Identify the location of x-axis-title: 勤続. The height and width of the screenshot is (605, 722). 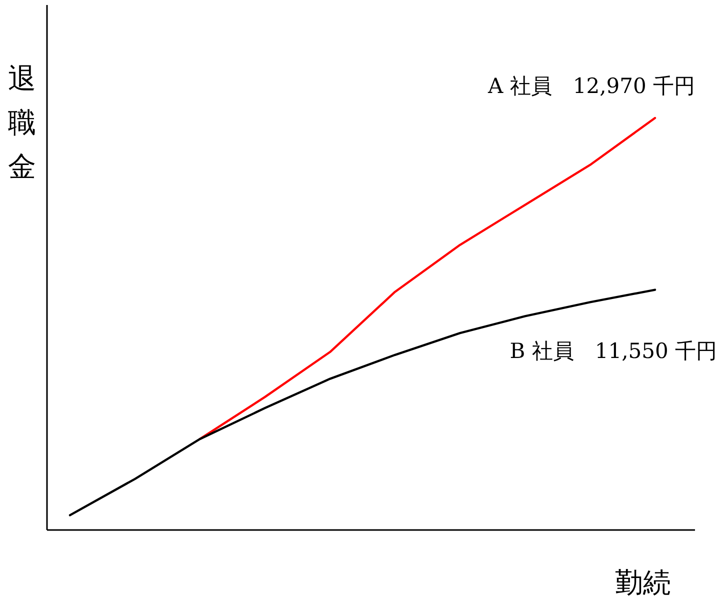
(643, 582).